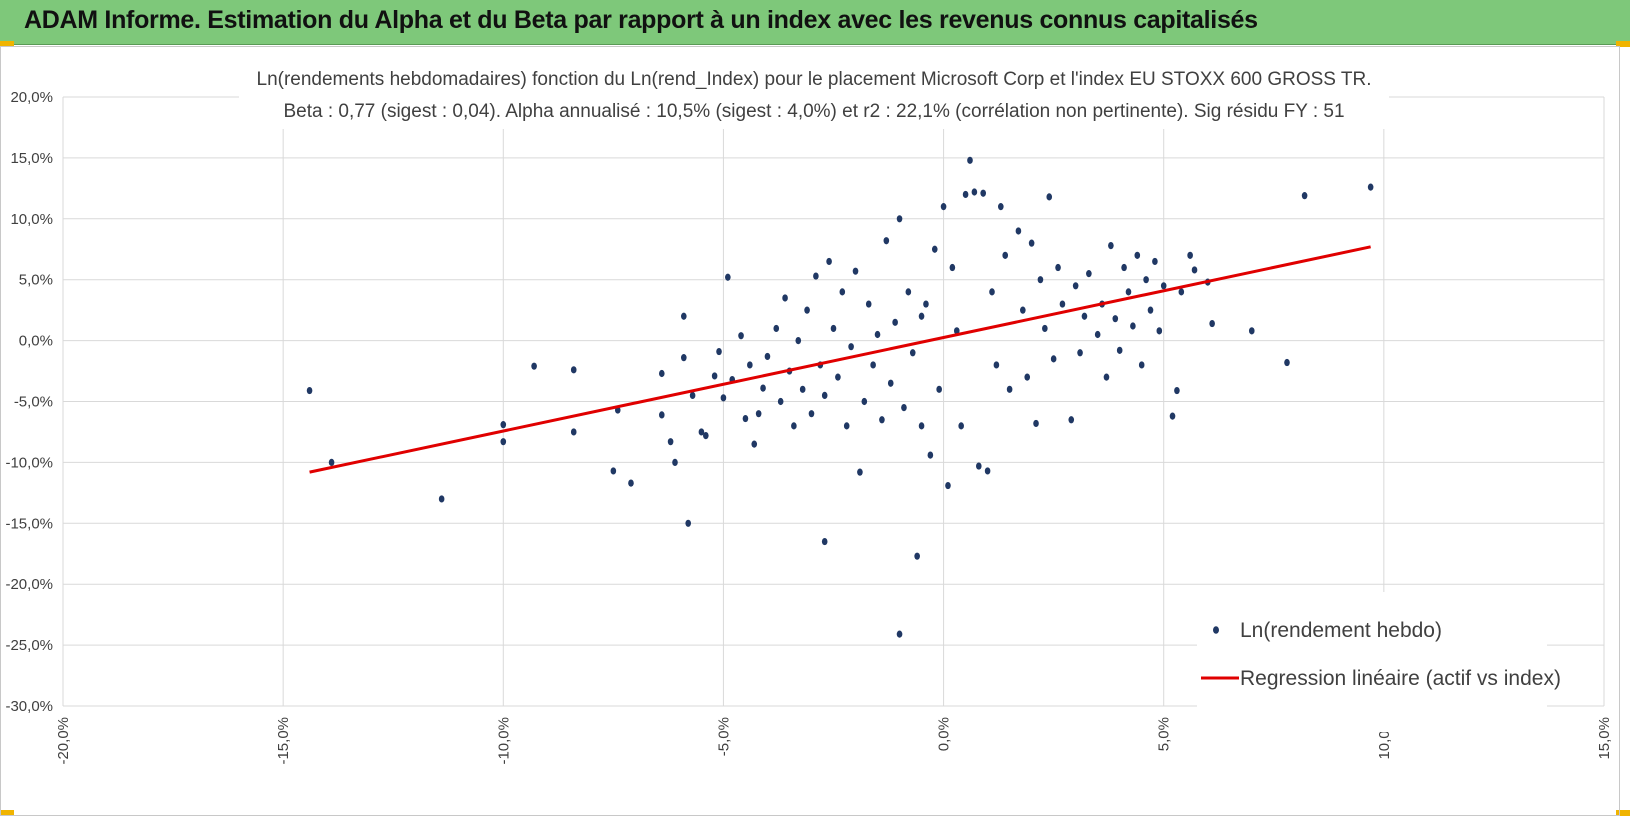 The width and height of the screenshot is (1630, 816). I want to click on y-tick-label: -25,0%, so click(29, 645).